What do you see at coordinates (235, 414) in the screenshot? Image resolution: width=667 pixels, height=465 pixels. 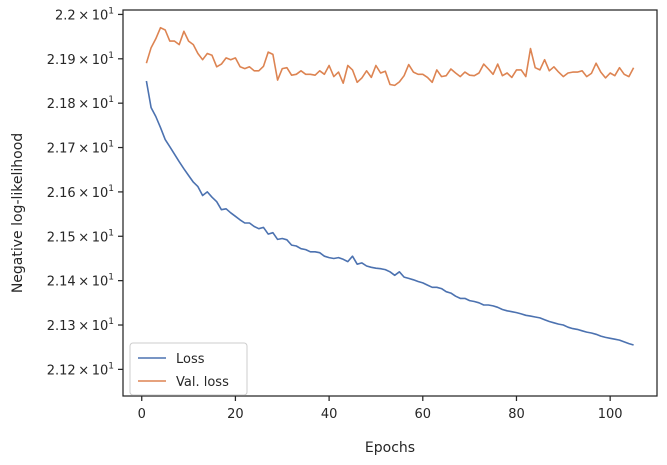 I see `x-tick-label: 20` at bounding box center [235, 414].